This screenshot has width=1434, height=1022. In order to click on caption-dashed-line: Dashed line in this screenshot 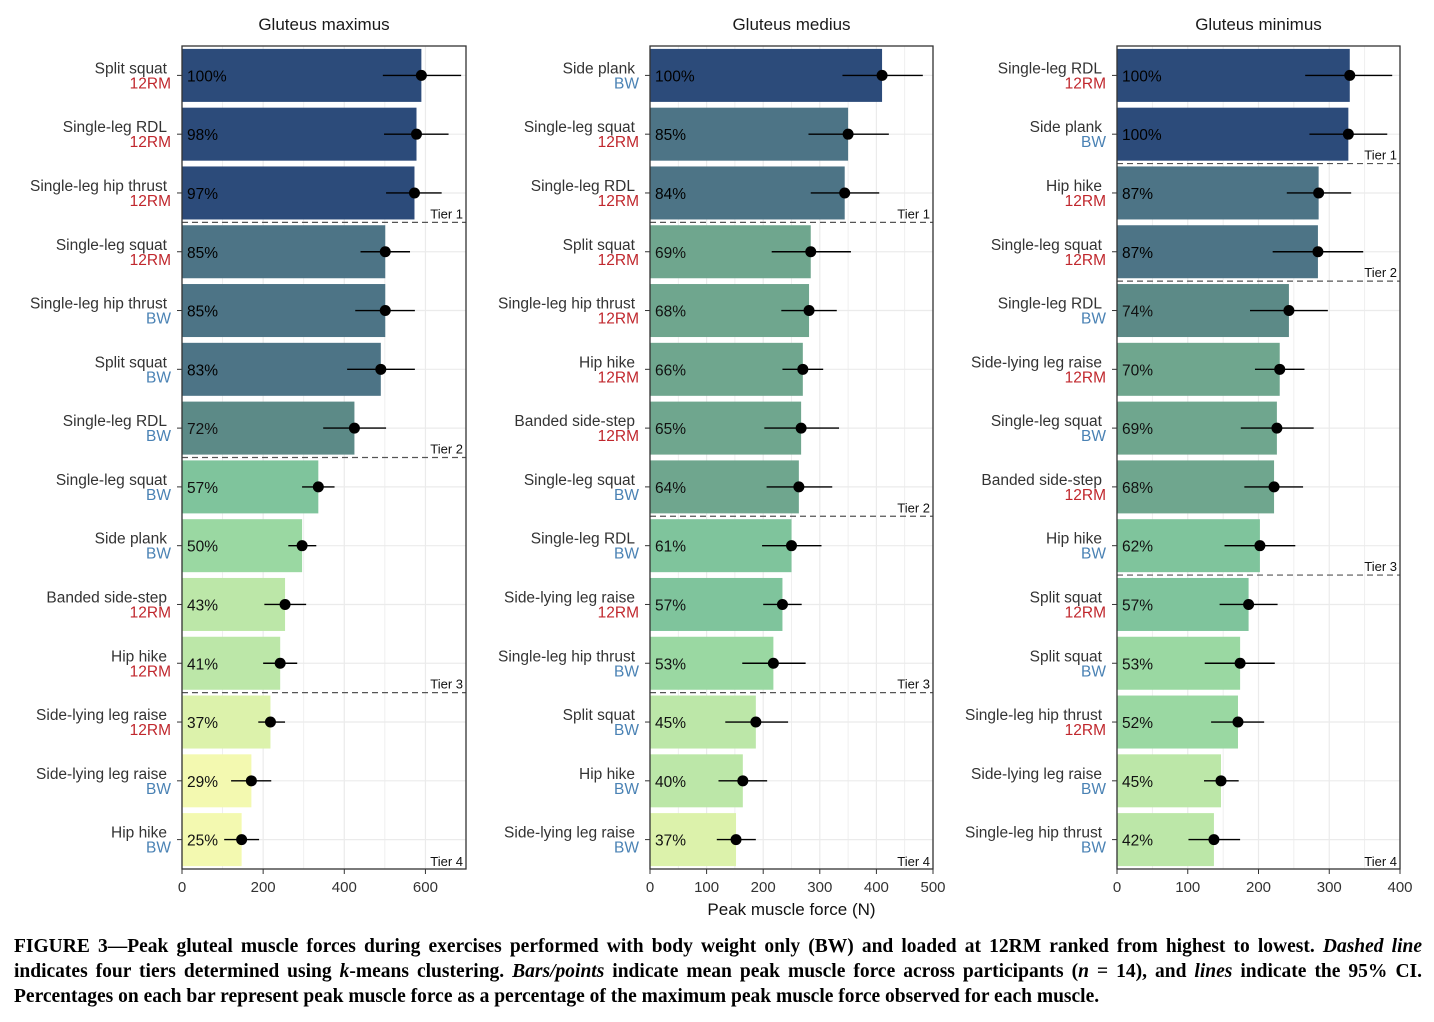, I will do `click(1372, 946)`.